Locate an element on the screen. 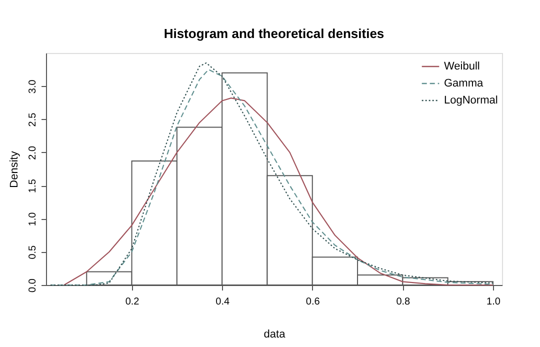  y-tick-label: 3.0 is located at coordinates (33, 86).